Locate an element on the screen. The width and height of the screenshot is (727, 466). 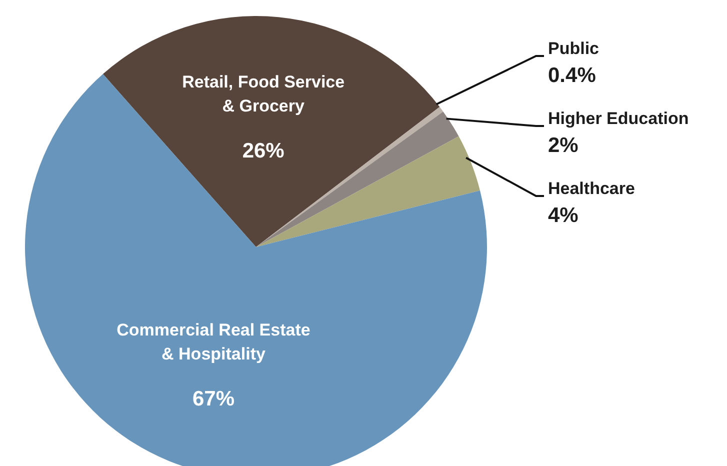
data-label: 0.4% is located at coordinates (572, 75).